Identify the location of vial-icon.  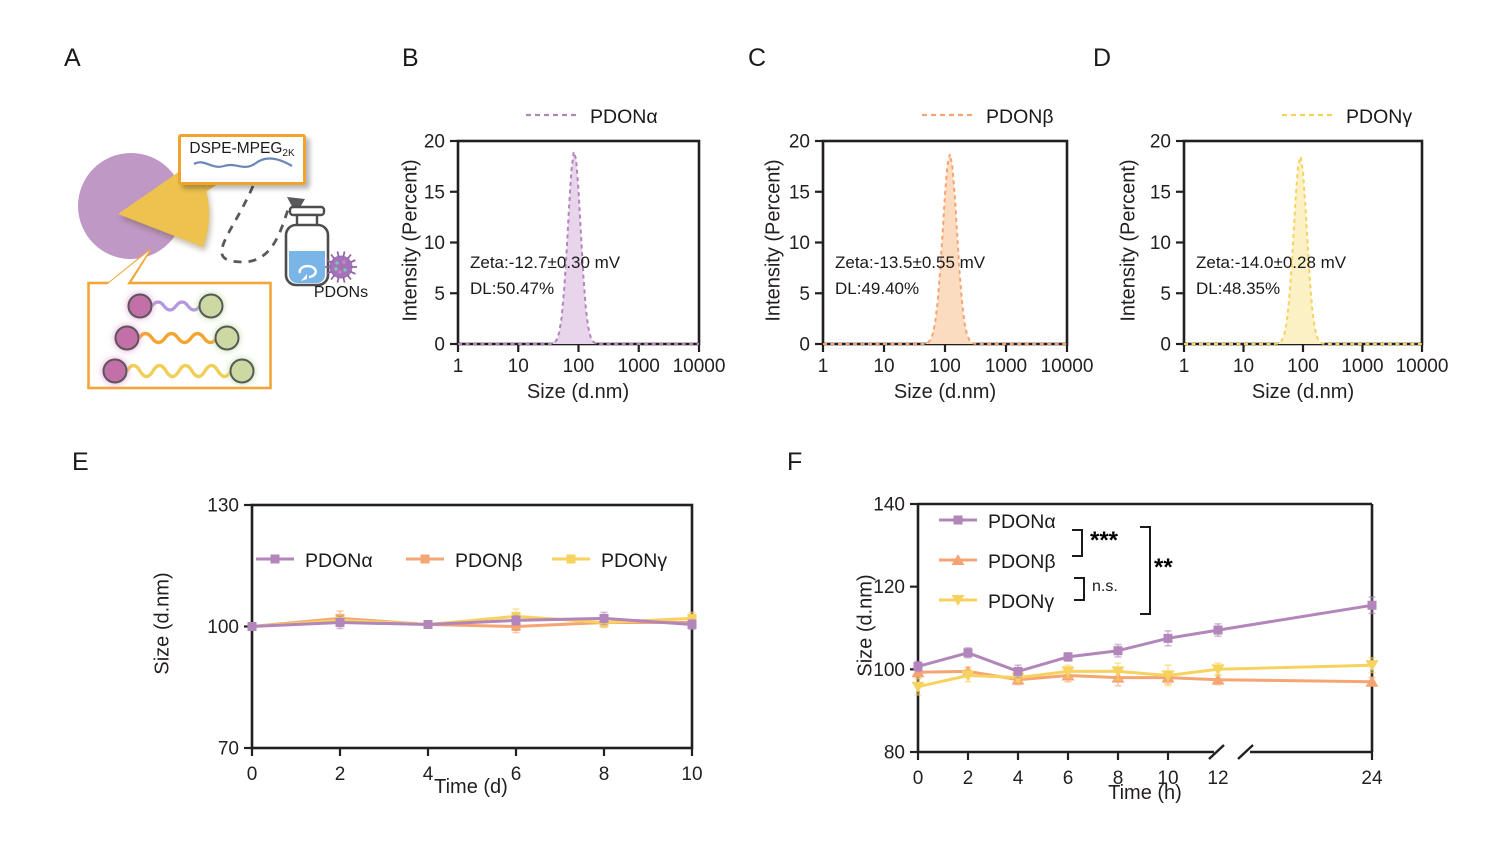
(307, 246).